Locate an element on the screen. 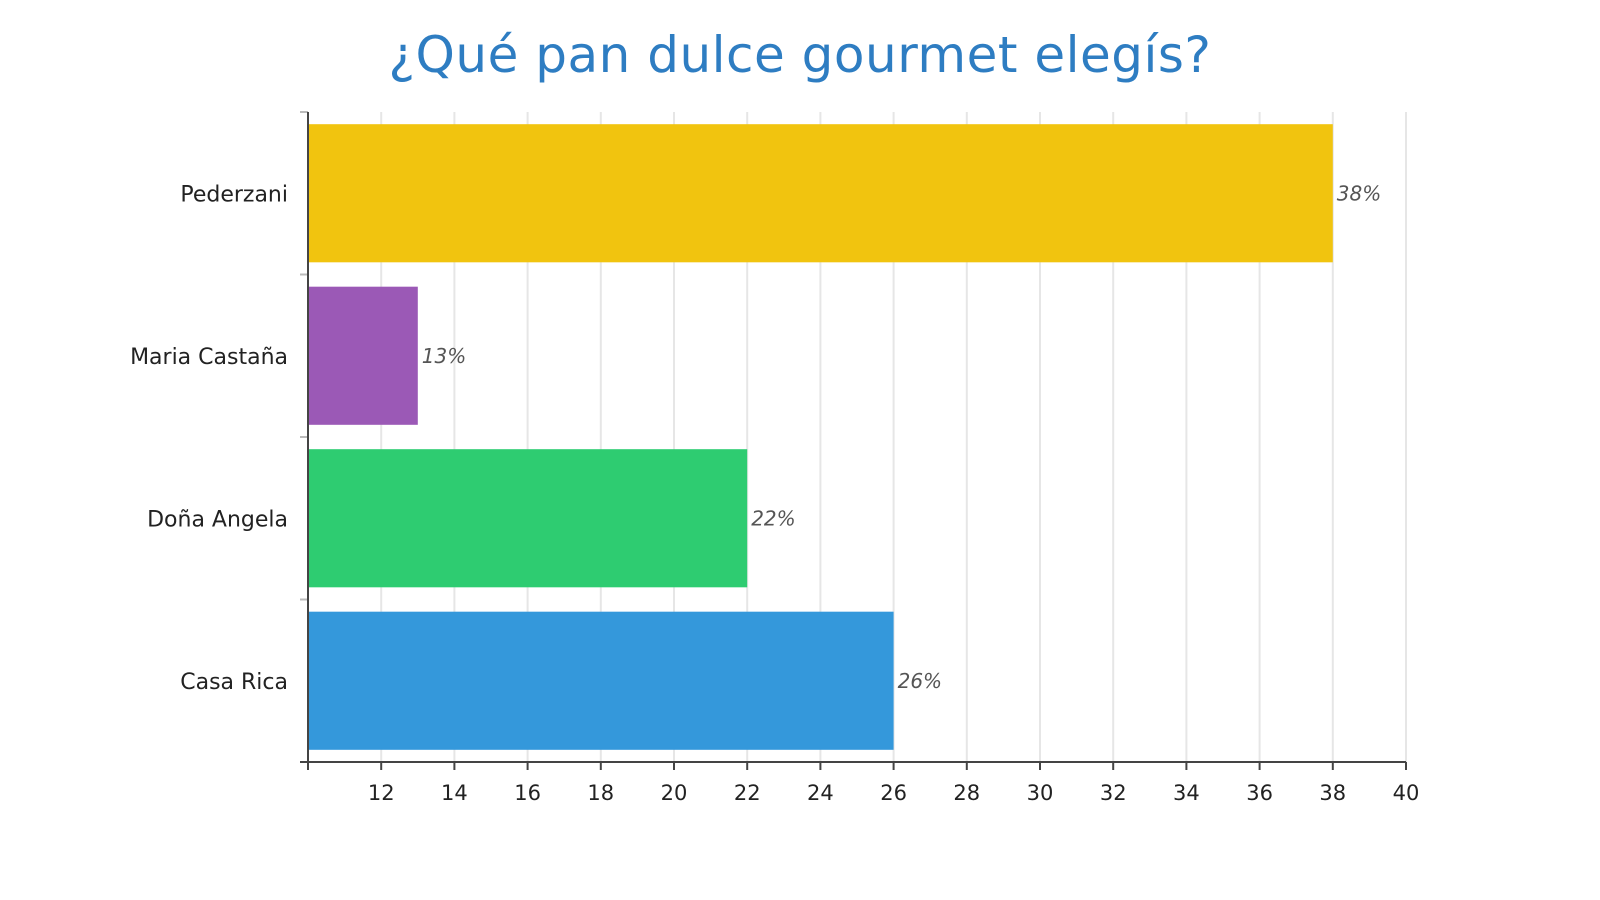  x-tick-label-40: 40 is located at coordinates (1406, 793).